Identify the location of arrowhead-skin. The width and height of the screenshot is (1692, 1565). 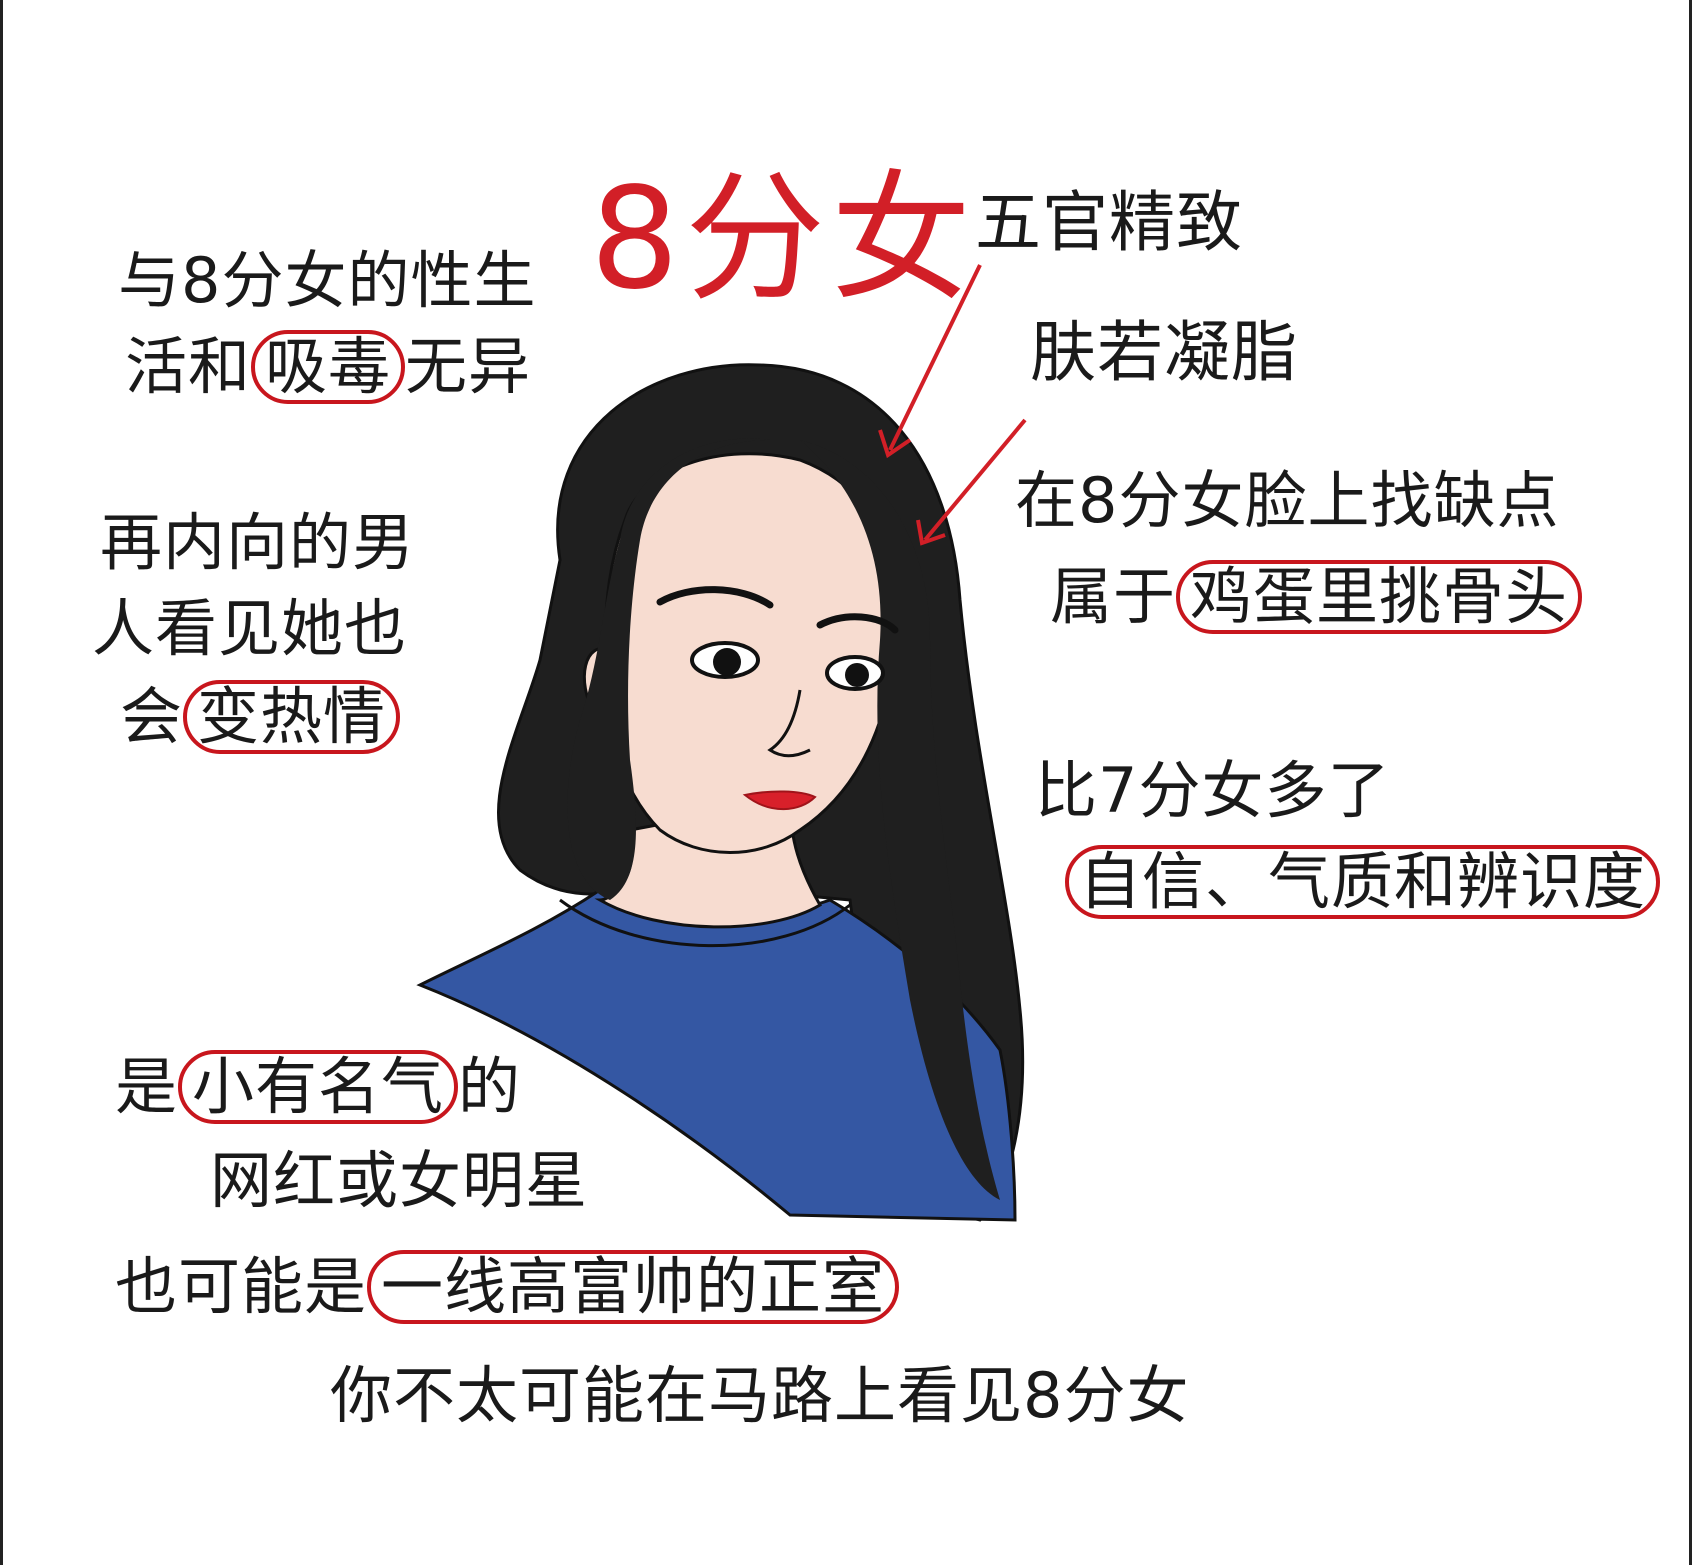
(931, 532).